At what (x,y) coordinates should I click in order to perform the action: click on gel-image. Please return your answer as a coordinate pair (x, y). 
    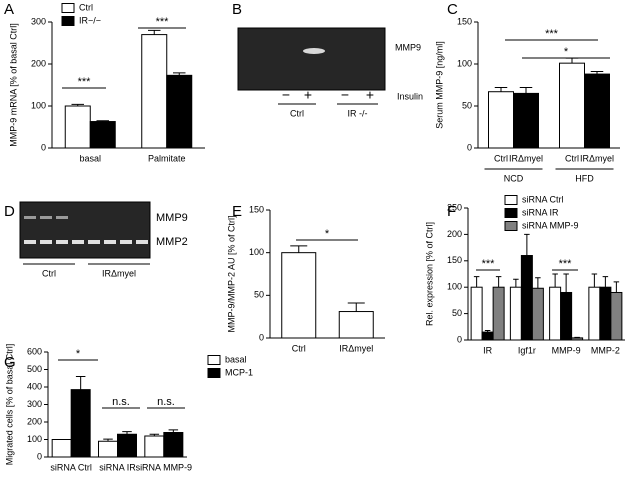
    Looking at the image, I should click on (311, 59).